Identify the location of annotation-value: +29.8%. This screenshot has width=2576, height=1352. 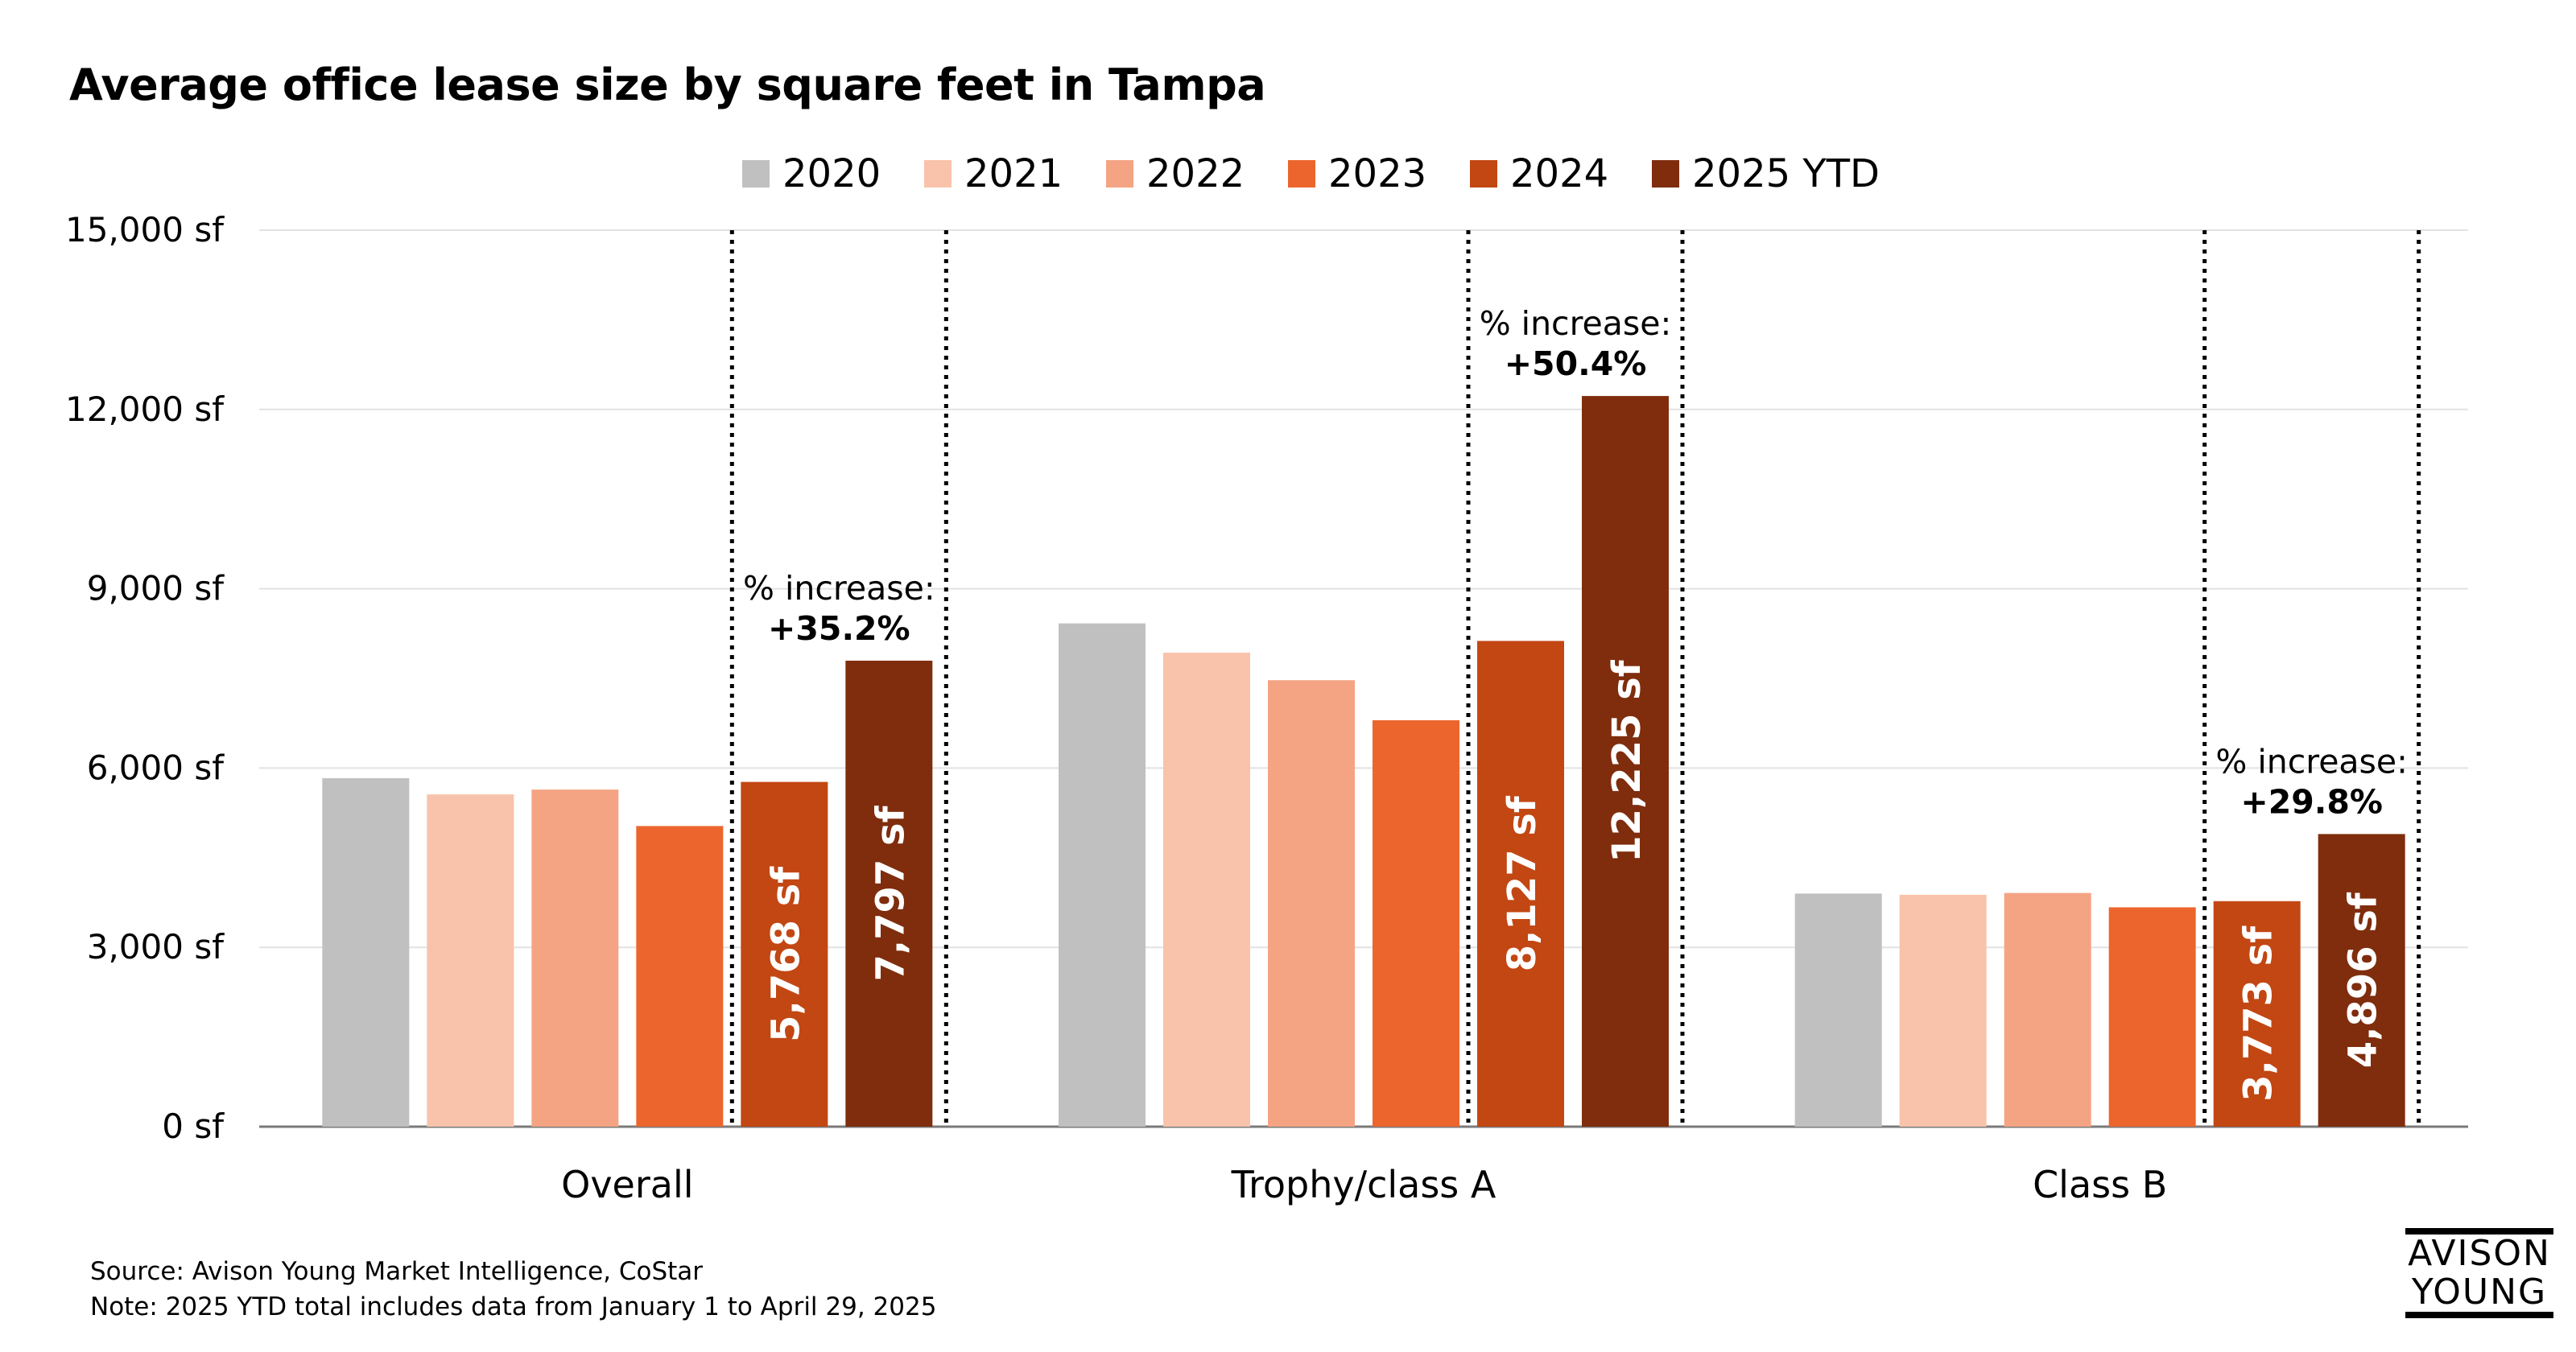
(2311, 801).